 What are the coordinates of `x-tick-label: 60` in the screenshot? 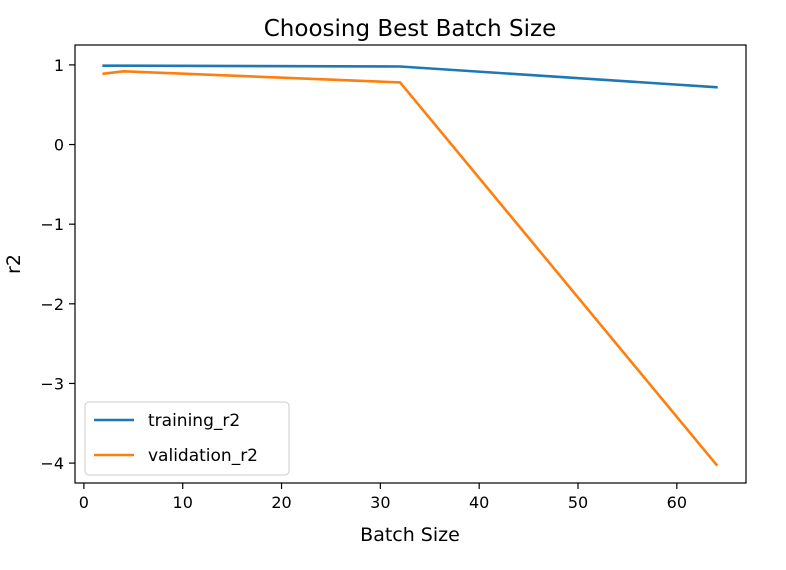 It's located at (677, 502).